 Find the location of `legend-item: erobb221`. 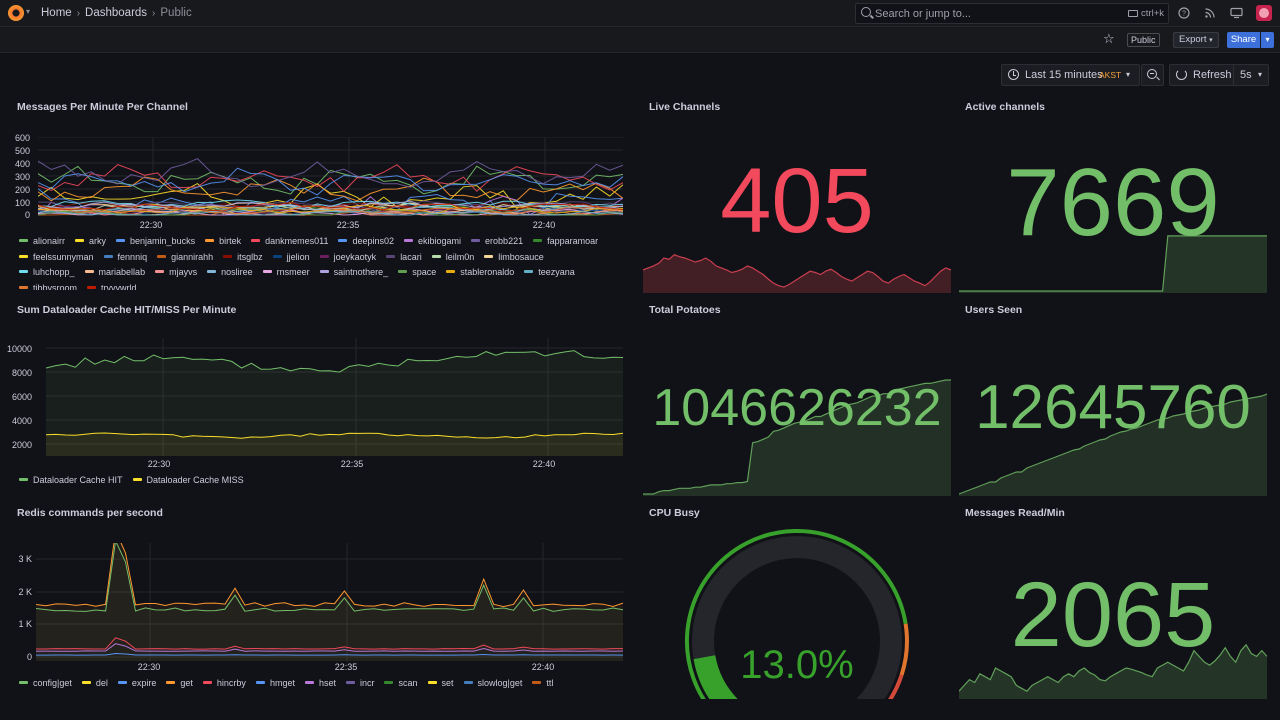

legend-item: erobb221 is located at coordinates (497, 242).